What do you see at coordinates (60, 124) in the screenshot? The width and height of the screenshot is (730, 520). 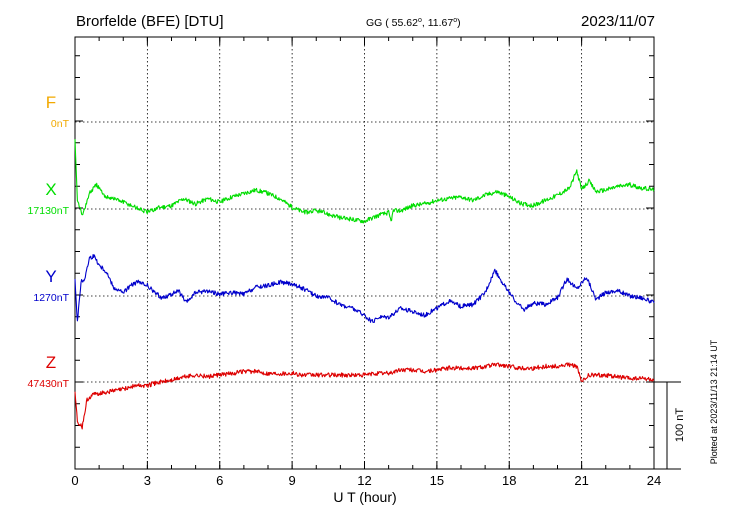 I see `baseline-label-f: 0nT` at bounding box center [60, 124].